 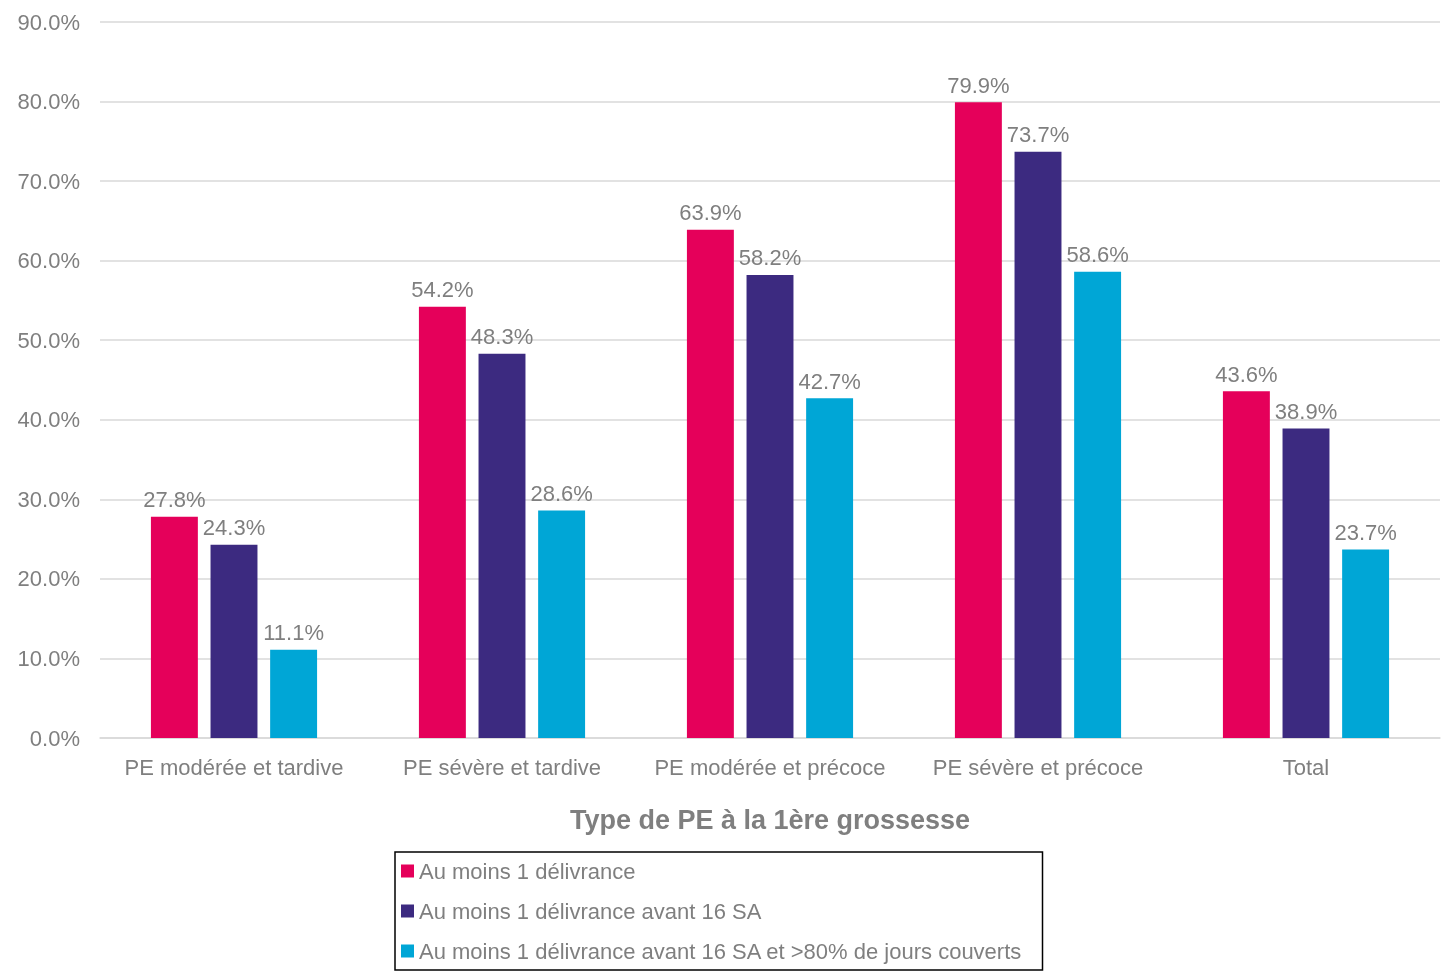 What do you see at coordinates (770, 767) in the screenshot?
I see `x-tick-label: PE modérée et précoce` at bounding box center [770, 767].